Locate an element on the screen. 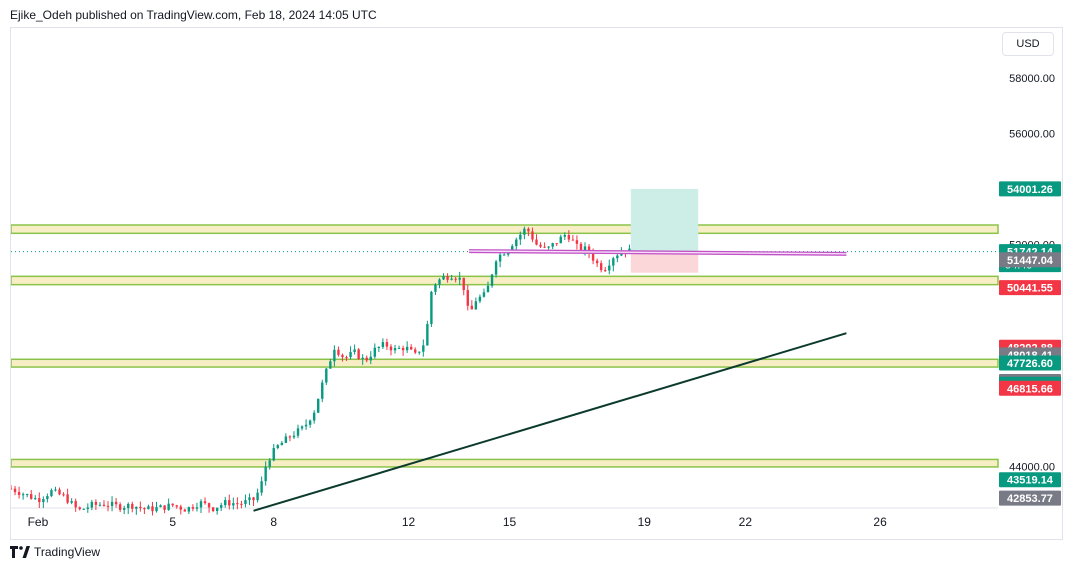 The height and width of the screenshot is (571, 1074). price-label: 47726.60 is located at coordinates (1030, 363).